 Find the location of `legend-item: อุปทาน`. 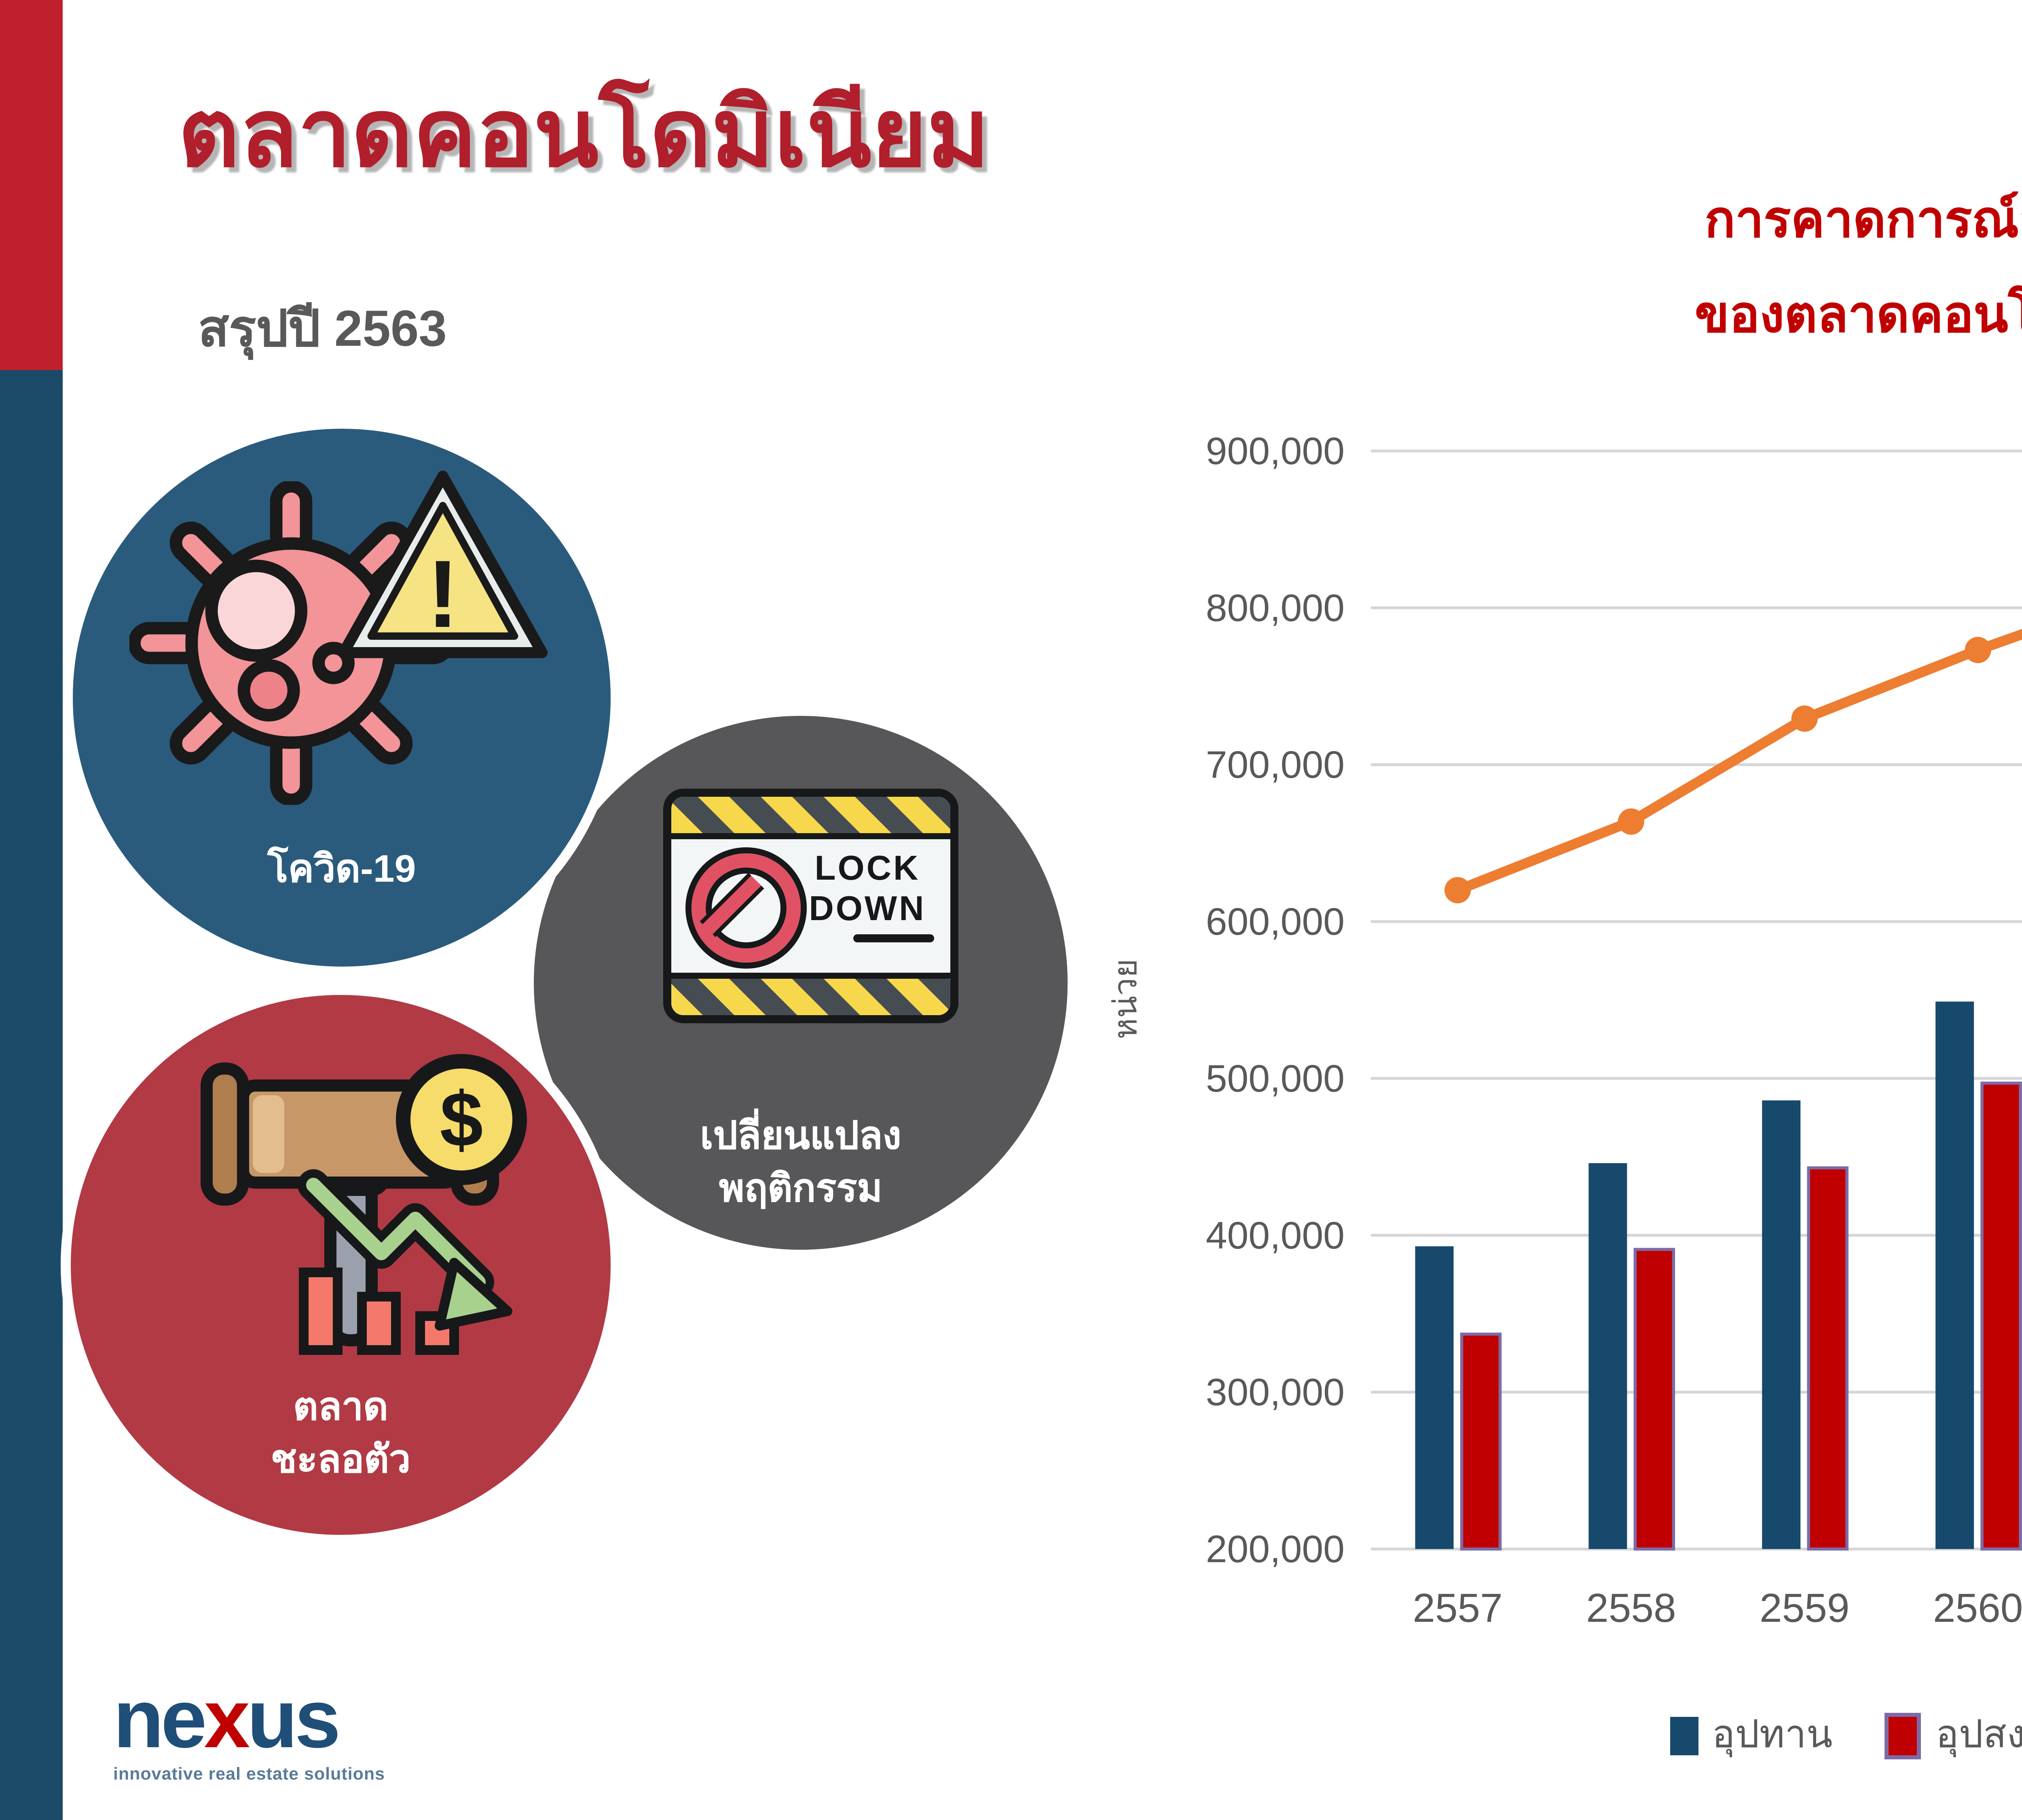

legend-item: อุปทาน is located at coordinates (1751, 1735).